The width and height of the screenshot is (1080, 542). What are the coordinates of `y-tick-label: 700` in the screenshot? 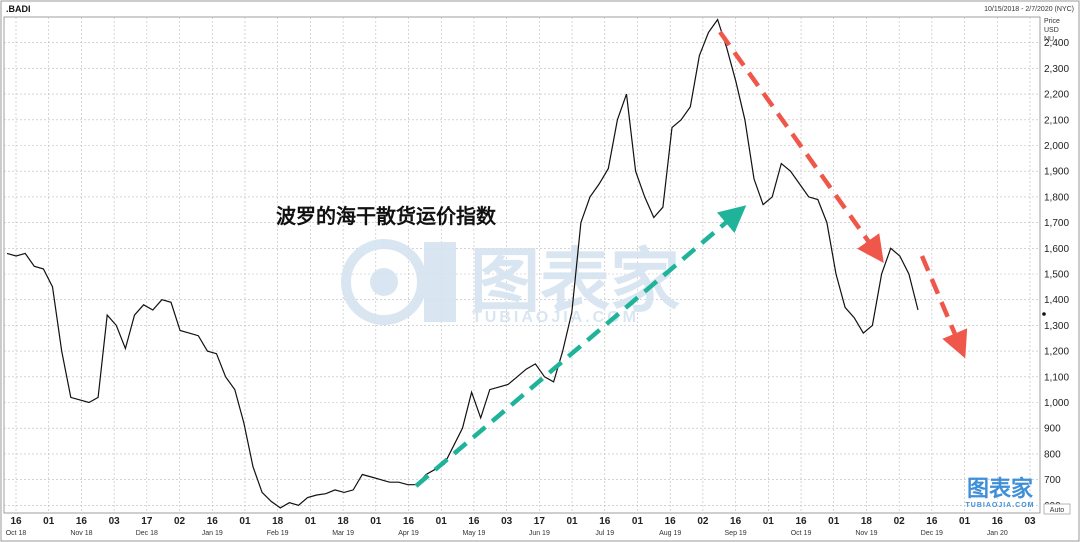 It's located at (1052, 480).